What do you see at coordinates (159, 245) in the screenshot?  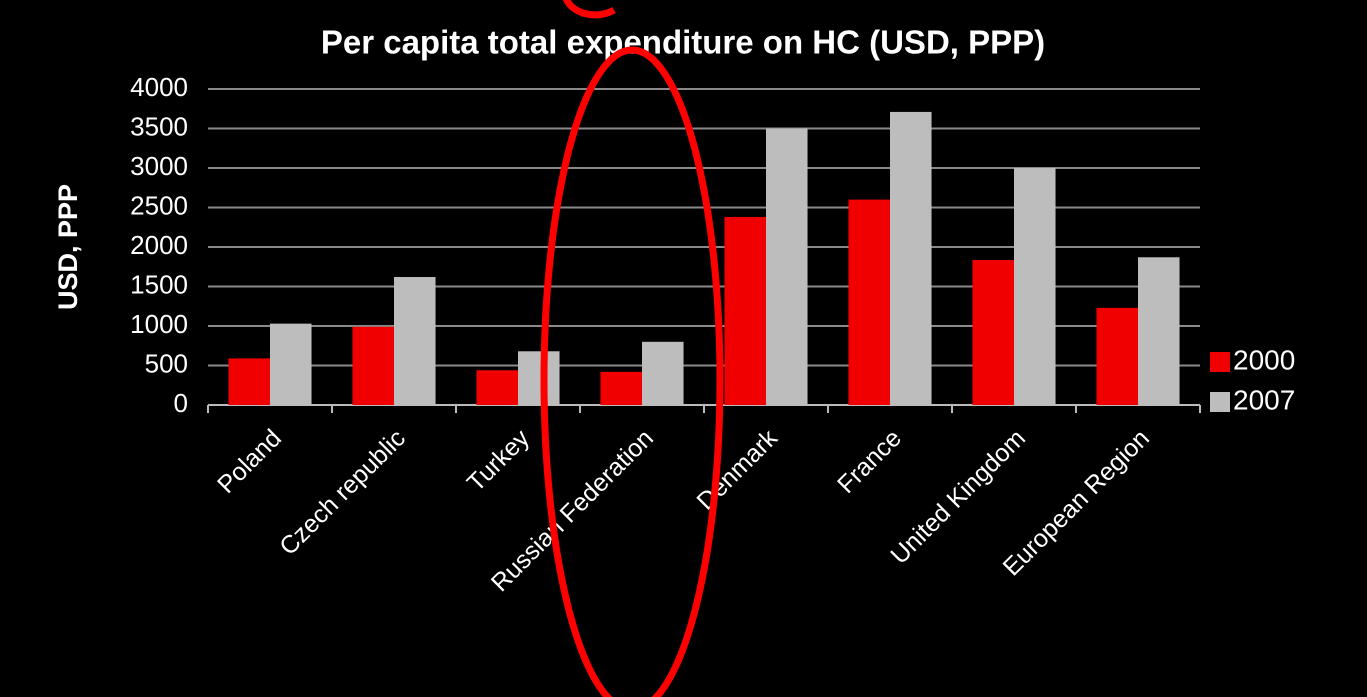 I see `y-tick-label: 2000` at bounding box center [159, 245].